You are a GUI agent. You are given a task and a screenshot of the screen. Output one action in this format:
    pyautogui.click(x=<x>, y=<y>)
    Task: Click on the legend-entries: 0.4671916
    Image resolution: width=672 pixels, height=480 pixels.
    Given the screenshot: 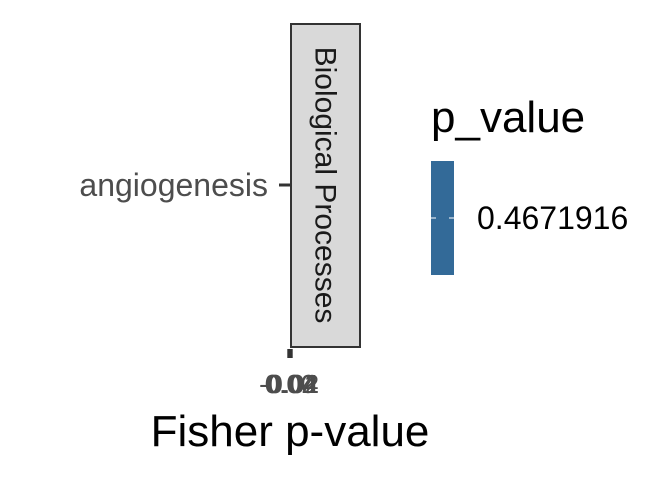 What is the action you would take?
    pyautogui.click(x=529, y=218)
    